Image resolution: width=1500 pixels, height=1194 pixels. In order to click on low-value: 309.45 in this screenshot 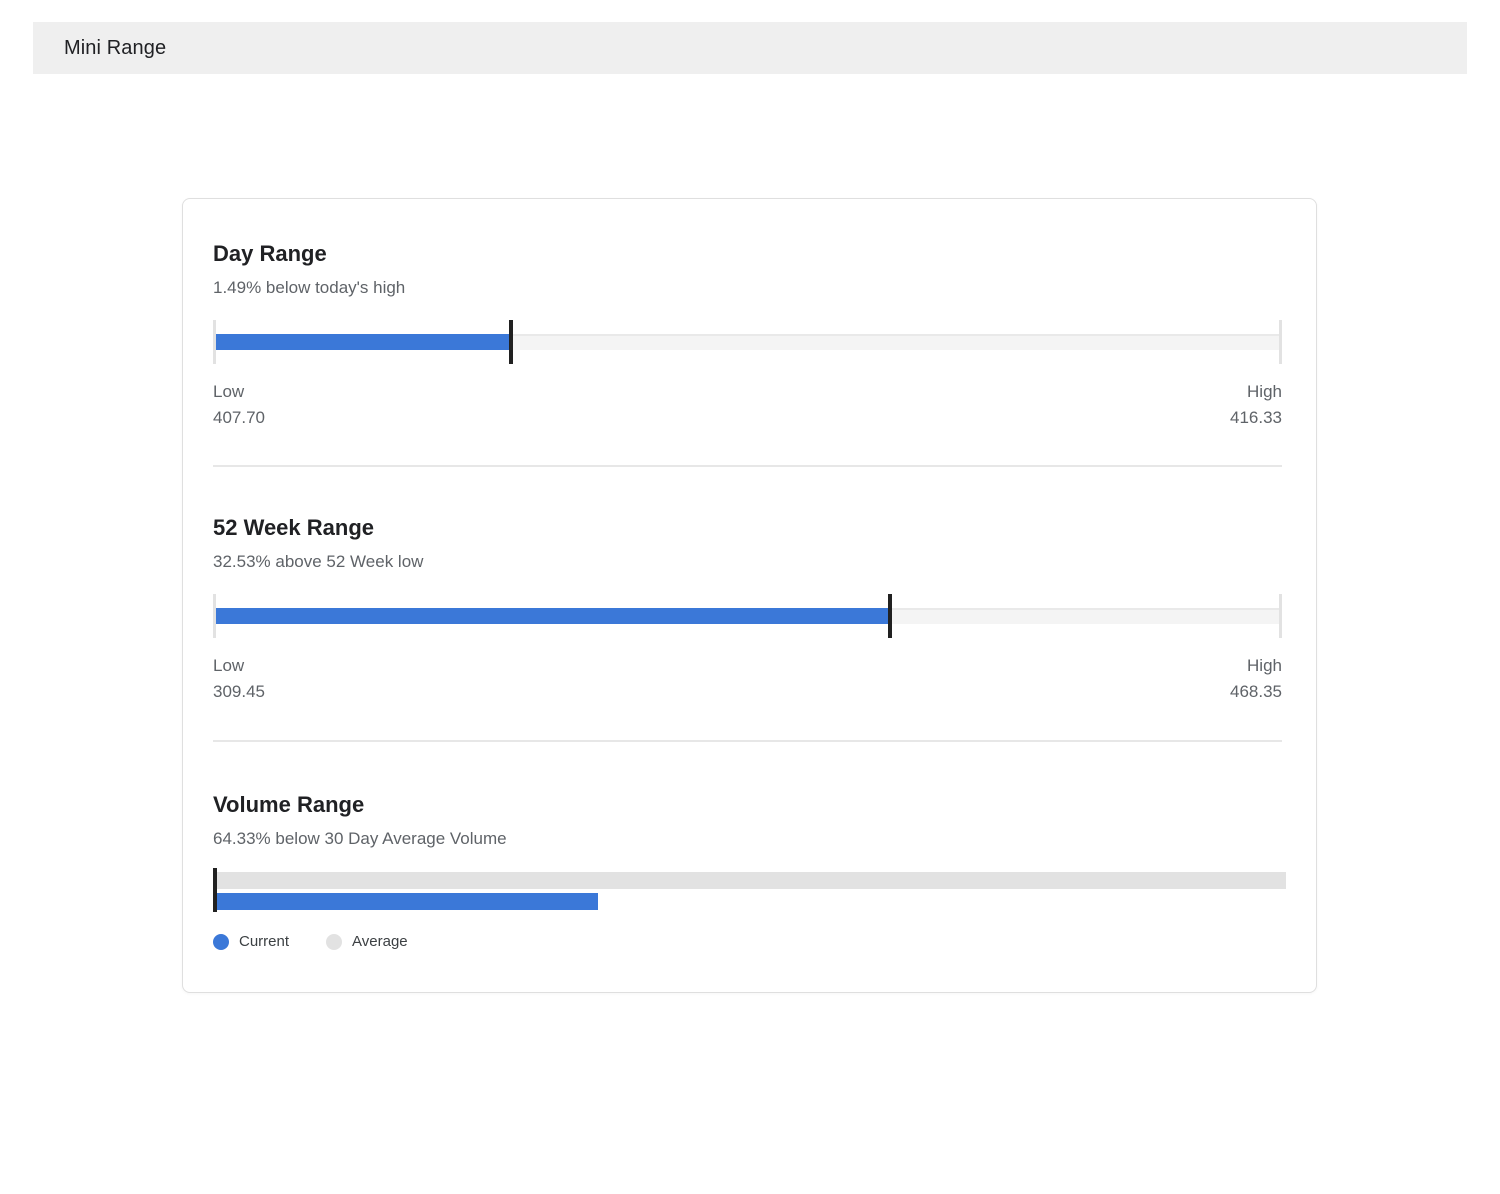, I will do `click(239, 691)`.